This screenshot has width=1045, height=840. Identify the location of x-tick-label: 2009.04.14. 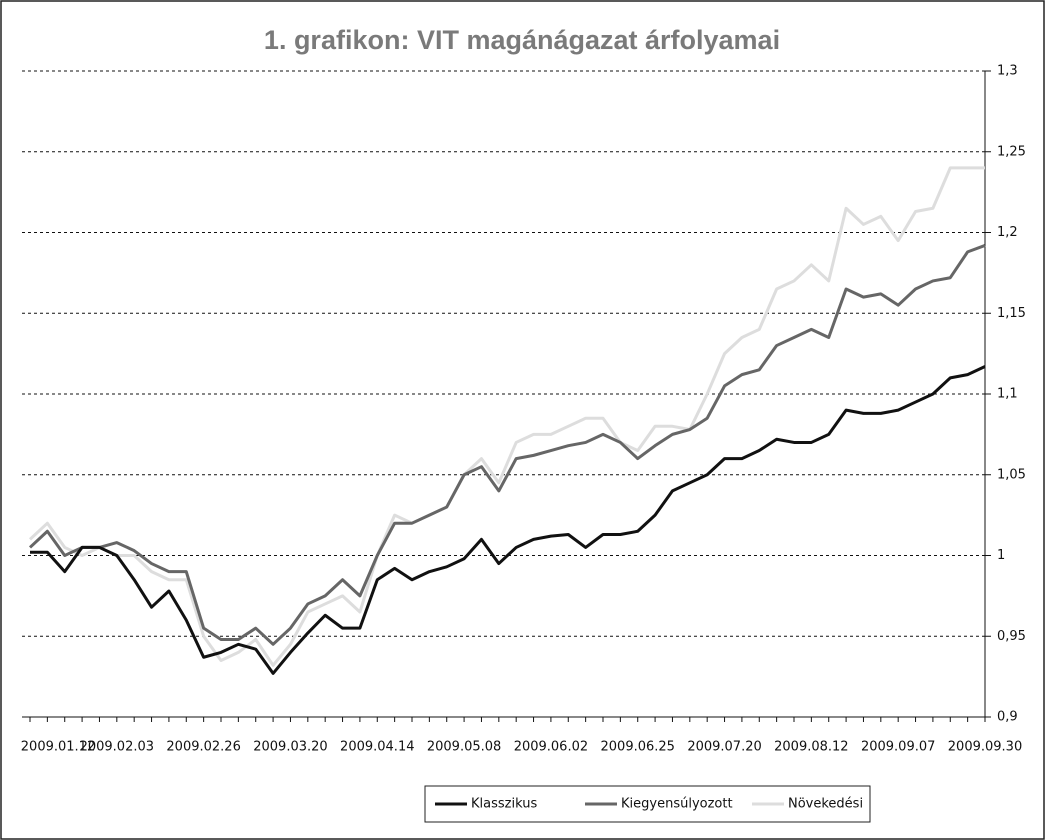
(377, 747).